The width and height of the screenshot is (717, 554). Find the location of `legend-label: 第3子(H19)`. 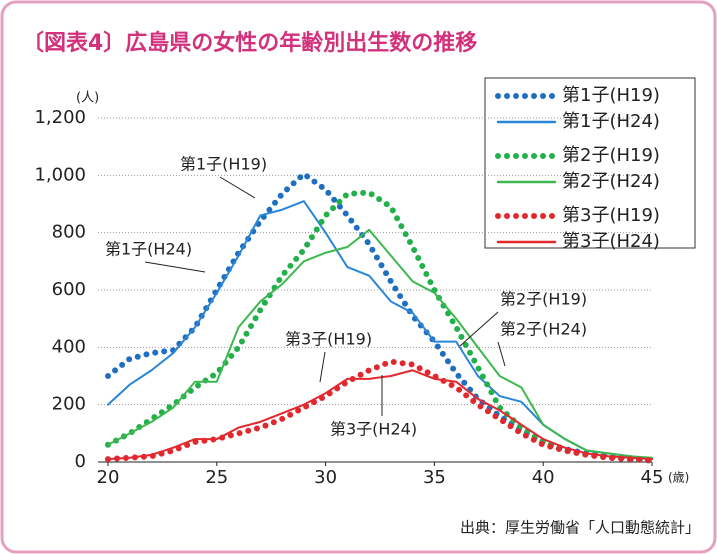

legend-label: 第3子(H19) is located at coordinates (611, 215).